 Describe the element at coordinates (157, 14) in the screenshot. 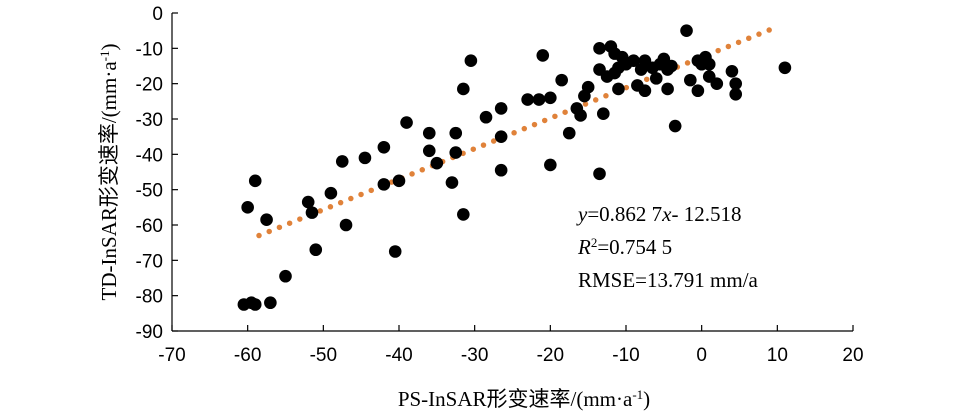

I see `y-tick-label: 0` at that location.